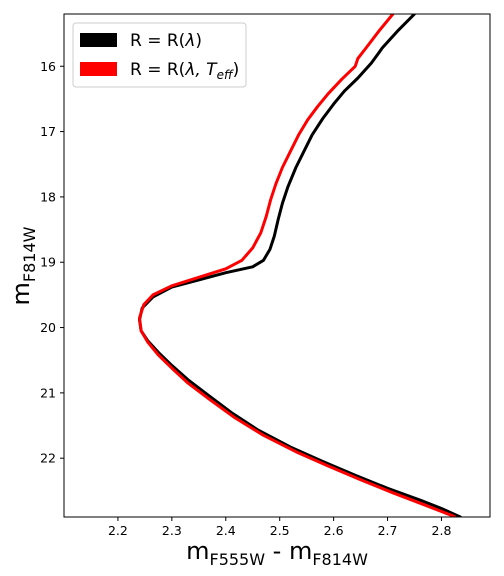 The image size is (504, 576). I want to click on y-tick-label: 19, so click(48, 262).